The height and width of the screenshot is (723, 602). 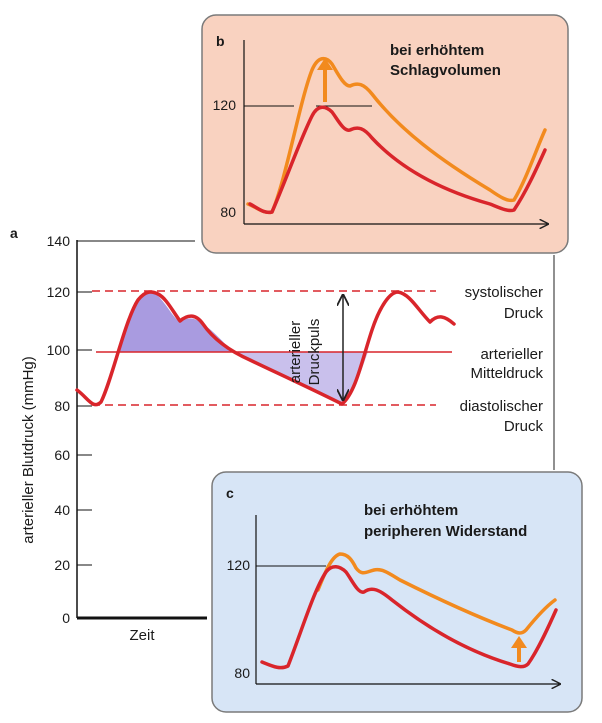 What do you see at coordinates (506, 373) in the screenshot?
I see `mean-label-line2: Mitteldruck` at bounding box center [506, 373].